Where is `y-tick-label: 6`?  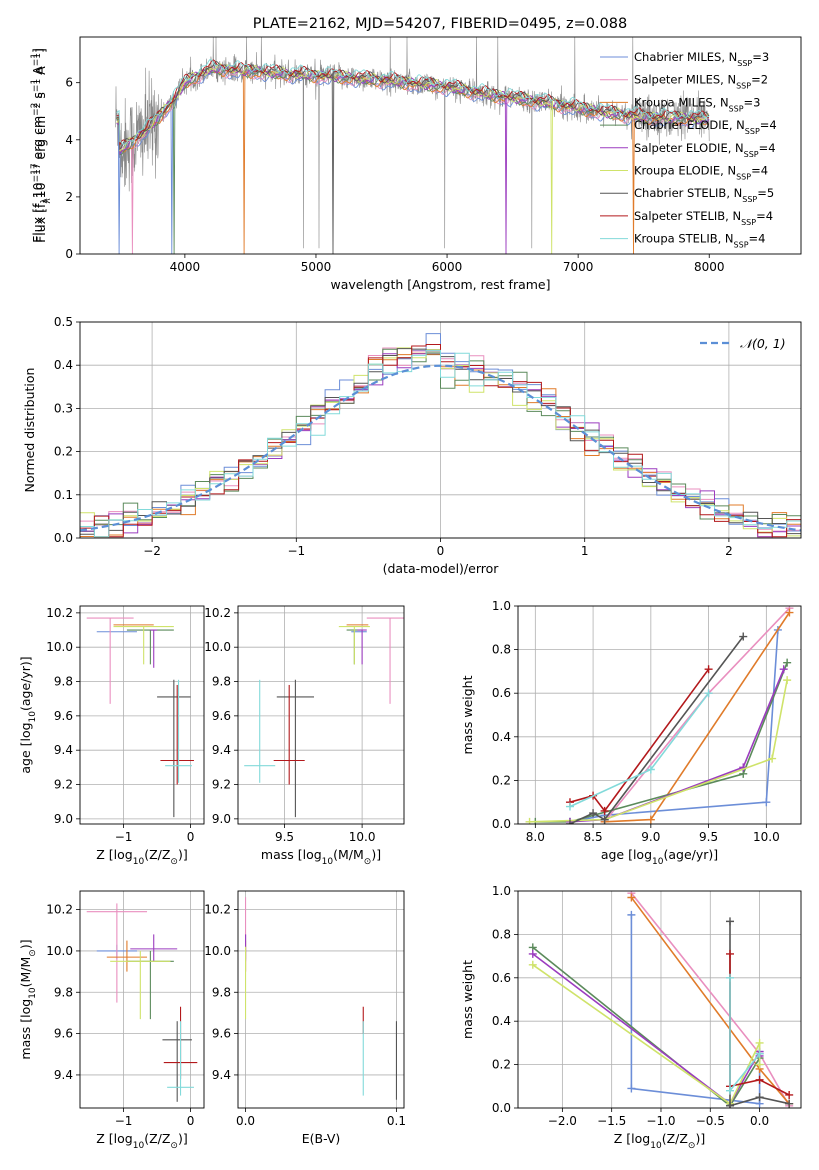 y-tick-label: 6 is located at coordinates (69, 83).